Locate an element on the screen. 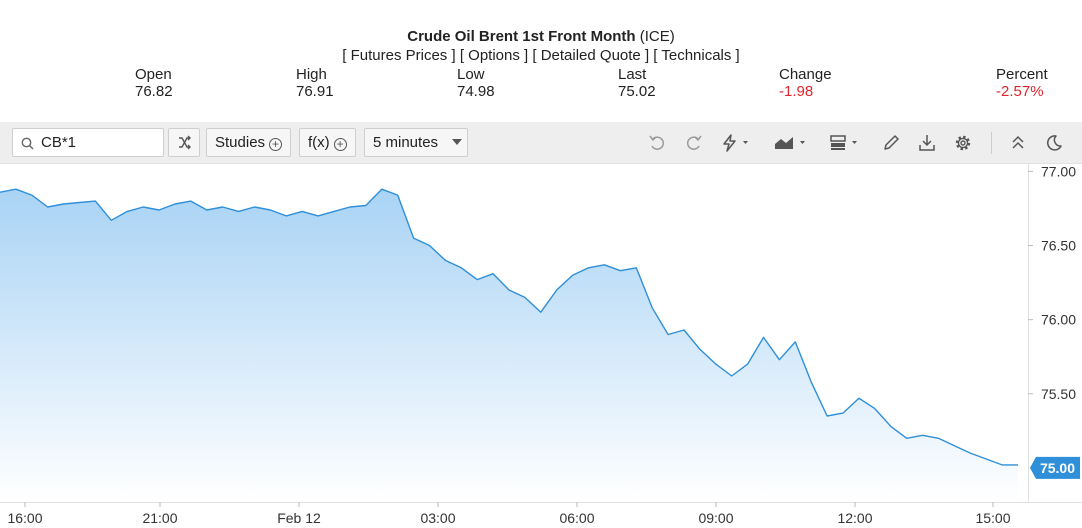 The height and width of the screenshot is (528, 1082). symbol-input is located at coordinates (100, 142).